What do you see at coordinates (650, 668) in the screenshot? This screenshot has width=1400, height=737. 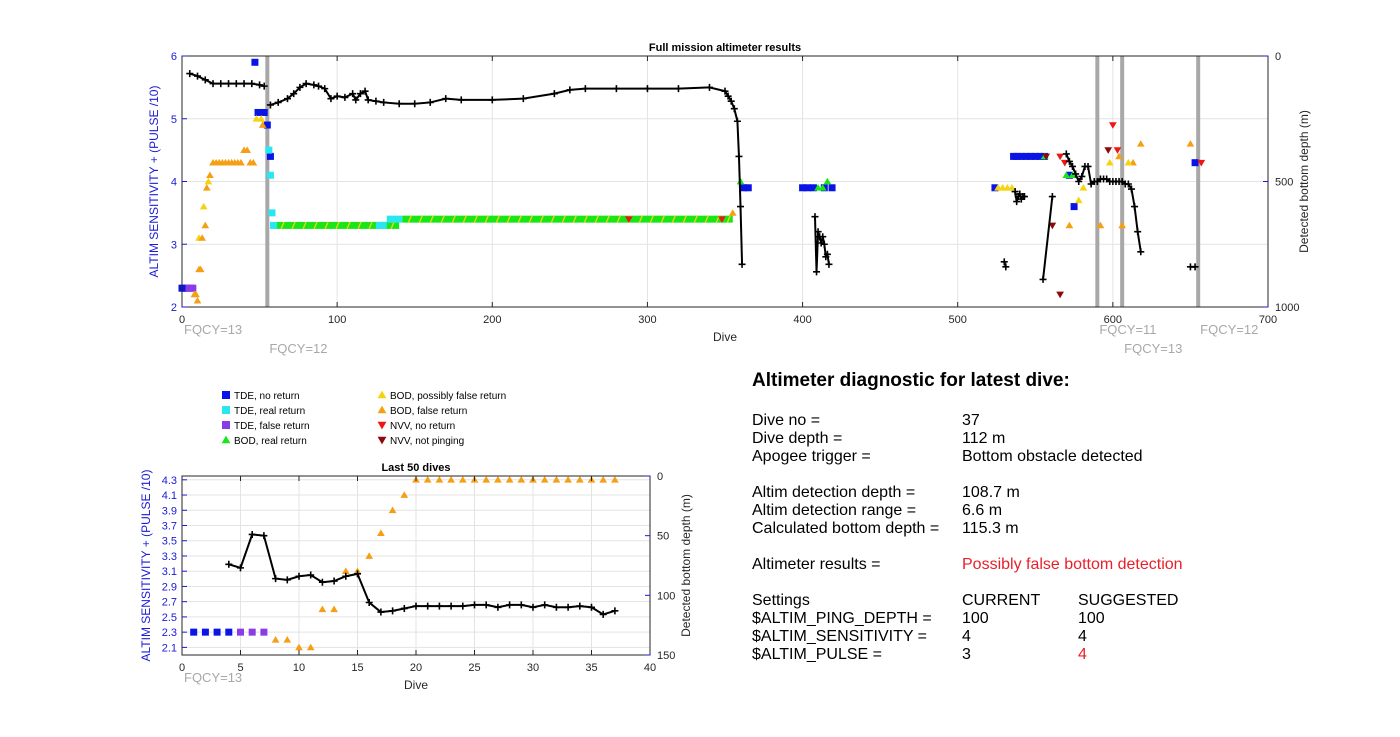 I see `x-tick-label: 40` at bounding box center [650, 668].